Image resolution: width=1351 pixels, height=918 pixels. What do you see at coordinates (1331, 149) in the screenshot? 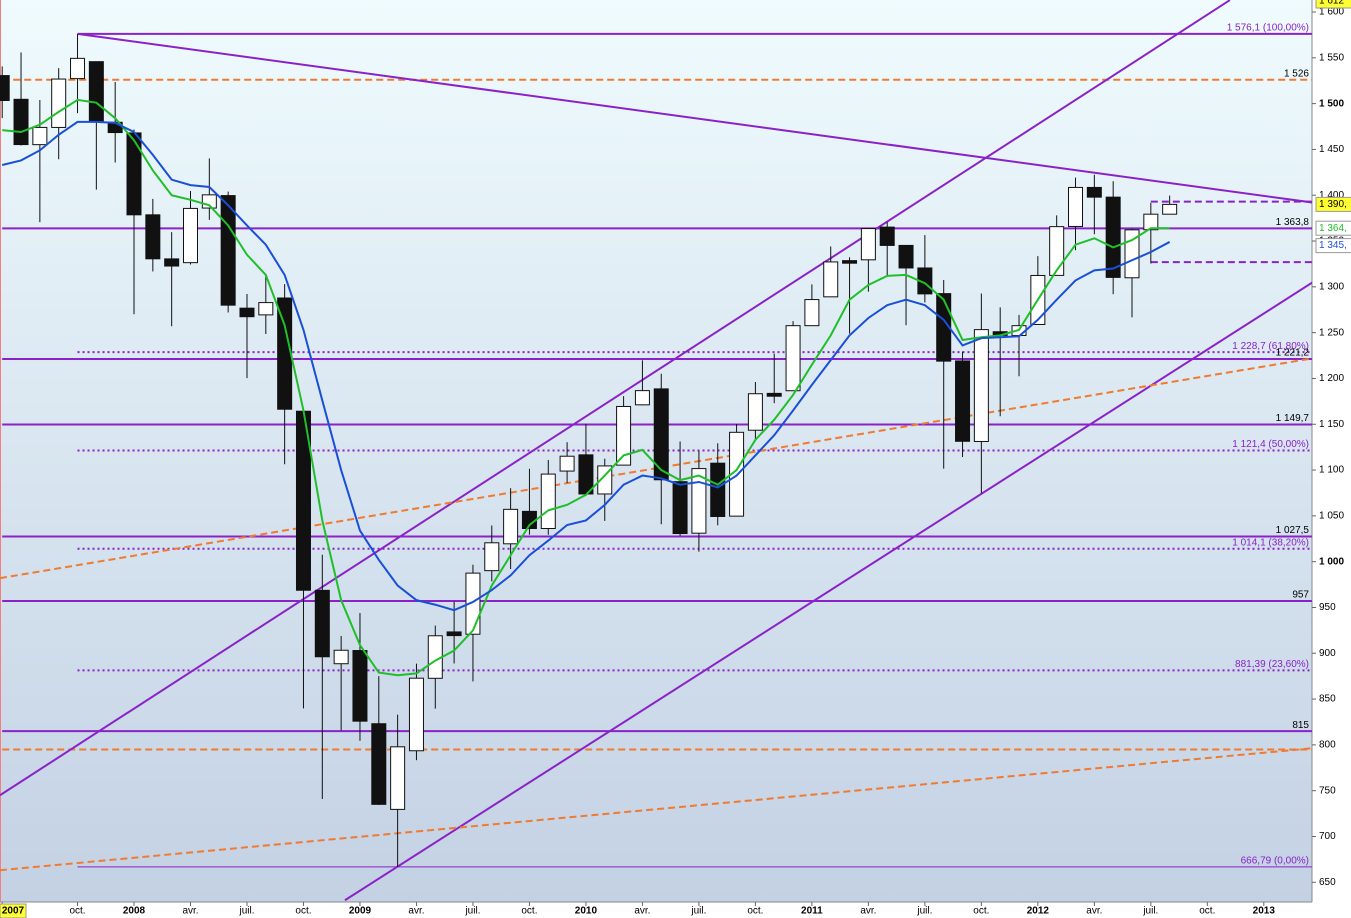
I see `y-tick-label: 1 450` at bounding box center [1331, 149].